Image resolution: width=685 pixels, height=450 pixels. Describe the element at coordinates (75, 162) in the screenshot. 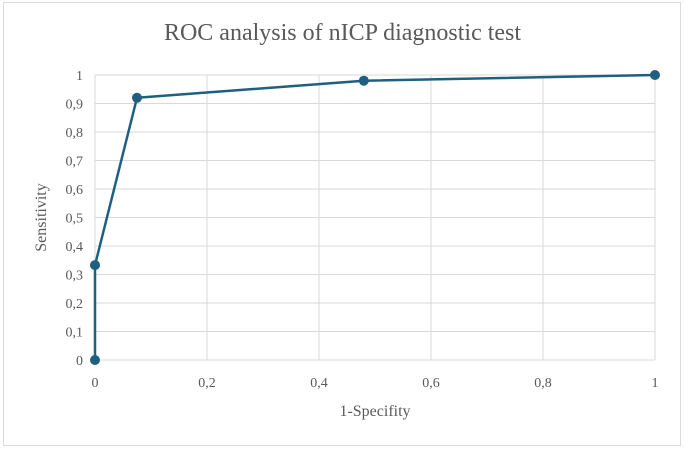

I see `y-tick-label: 0,7` at that location.